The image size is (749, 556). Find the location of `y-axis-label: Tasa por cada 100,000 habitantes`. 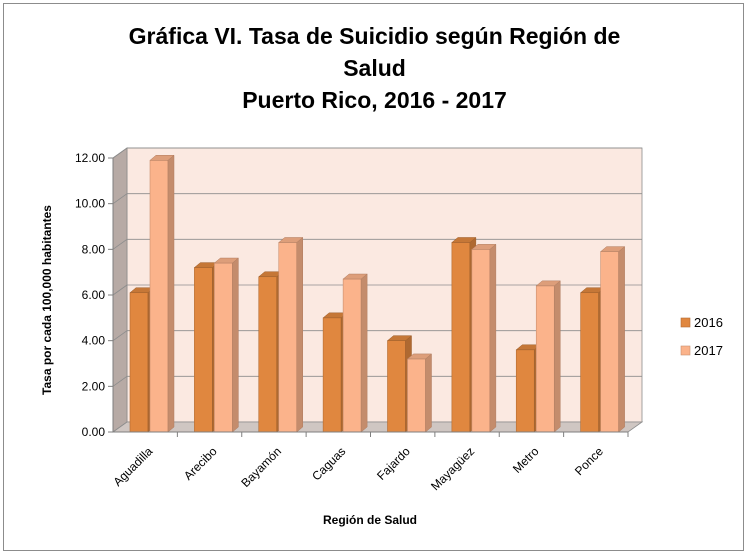

y-axis-label: Tasa por cada 100,000 habitantes is located at coordinates (47, 300).